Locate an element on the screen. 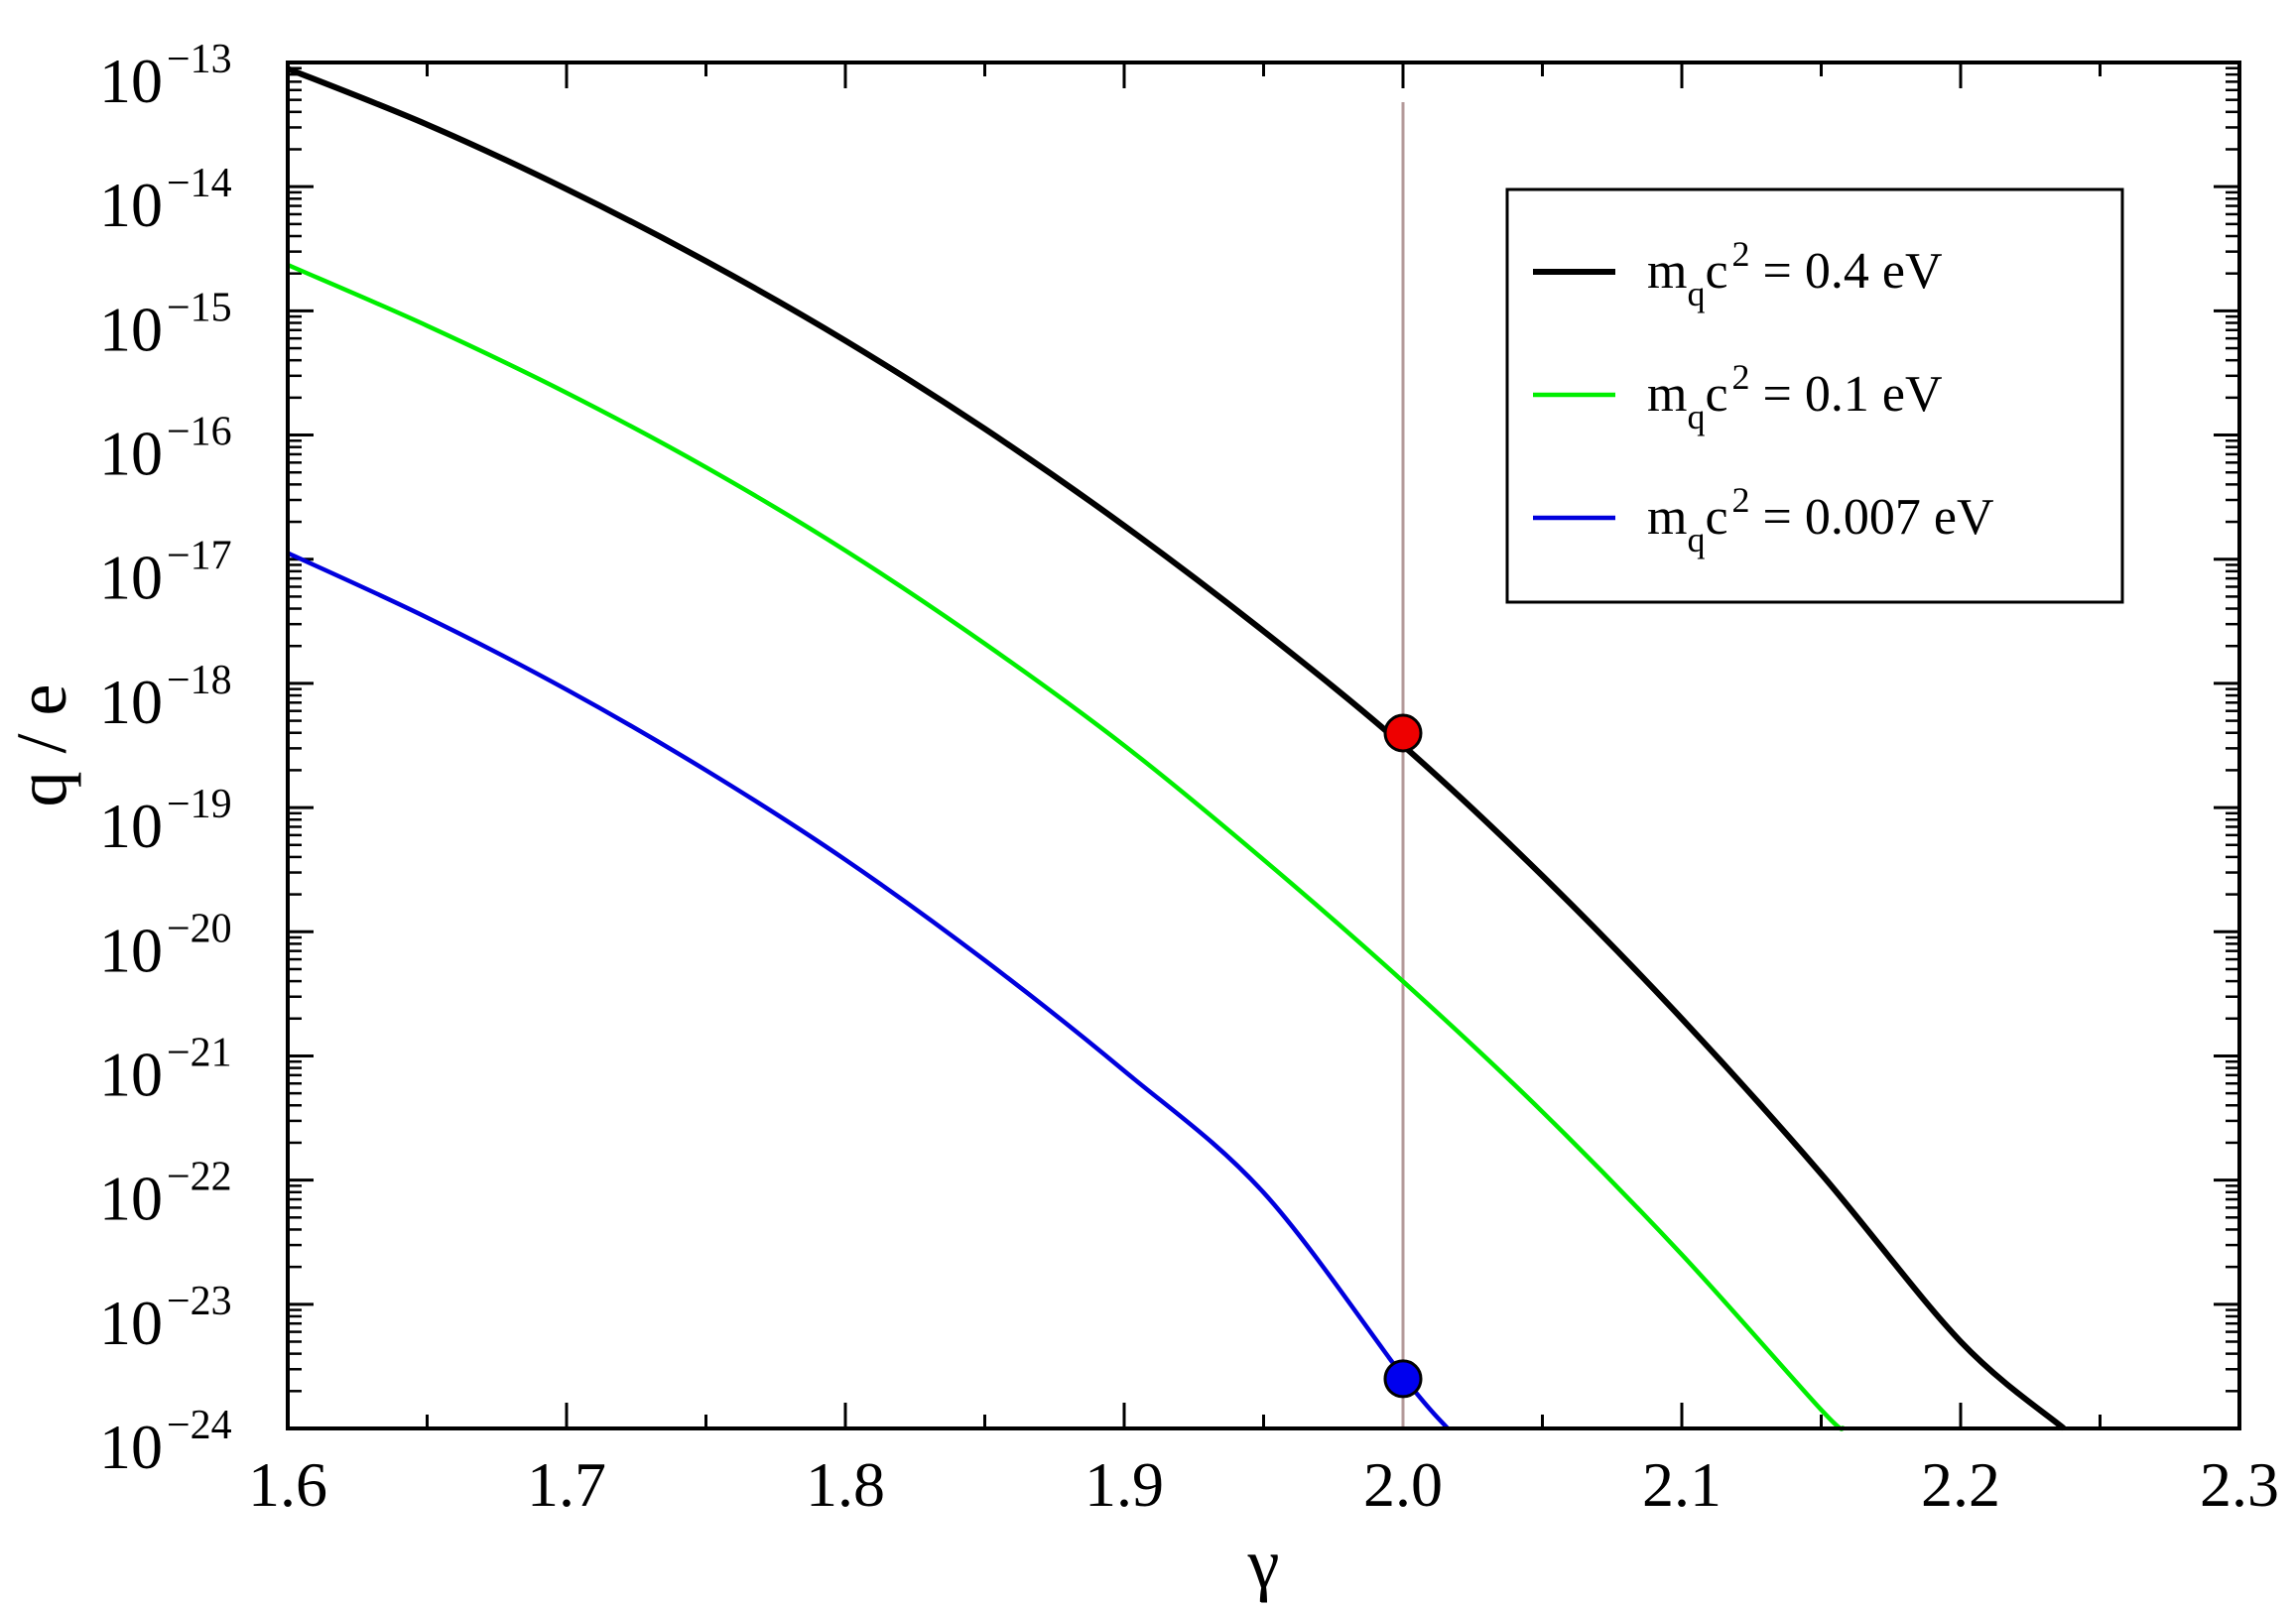 The height and width of the screenshot is (1610, 2296). legend-label-1: mqc 2 = 0.1 eV is located at coordinates (1795, 396).